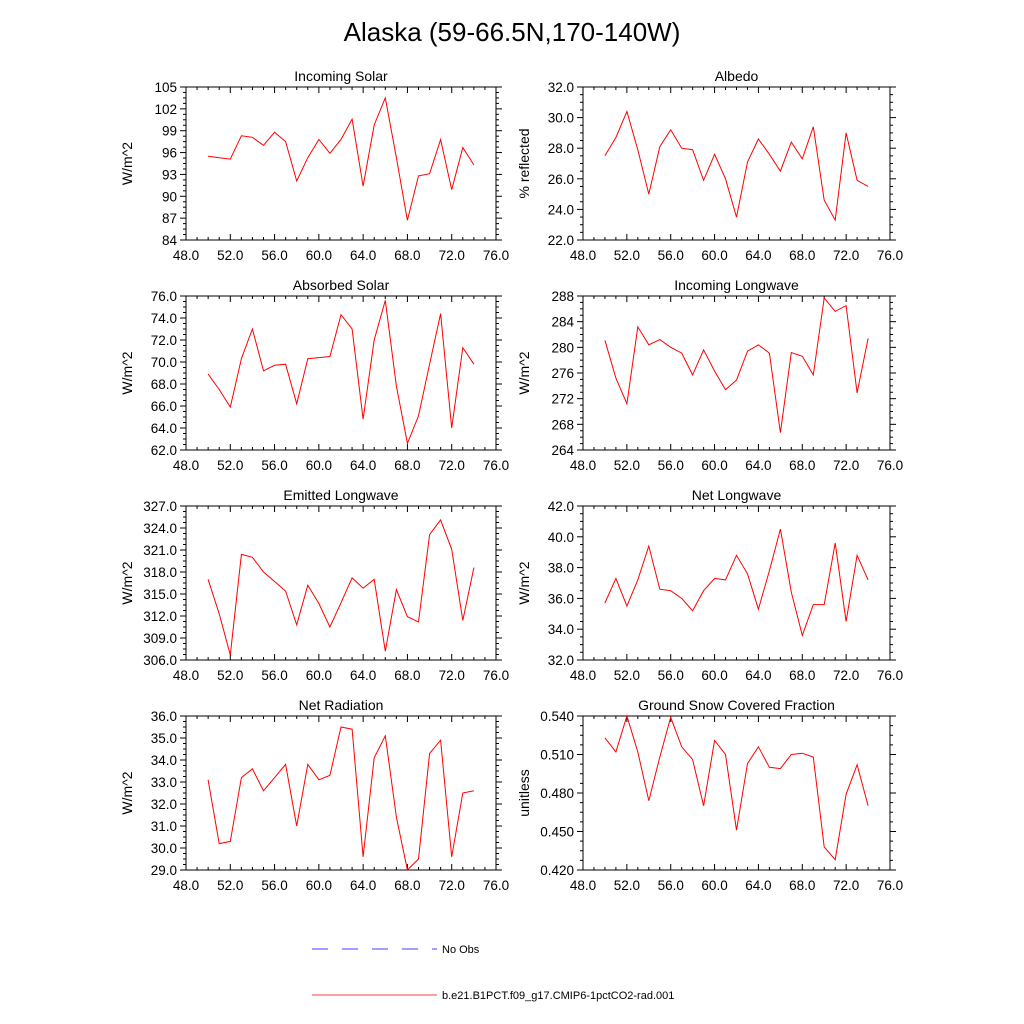  I want to click on series-line-net-longwave, so click(736, 583).